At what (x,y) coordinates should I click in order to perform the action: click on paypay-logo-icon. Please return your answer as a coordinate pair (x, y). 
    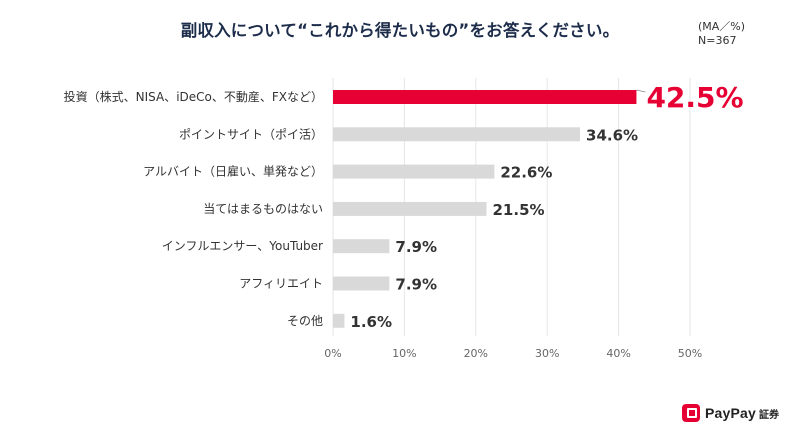
    Looking at the image, I should click on (691, 413).